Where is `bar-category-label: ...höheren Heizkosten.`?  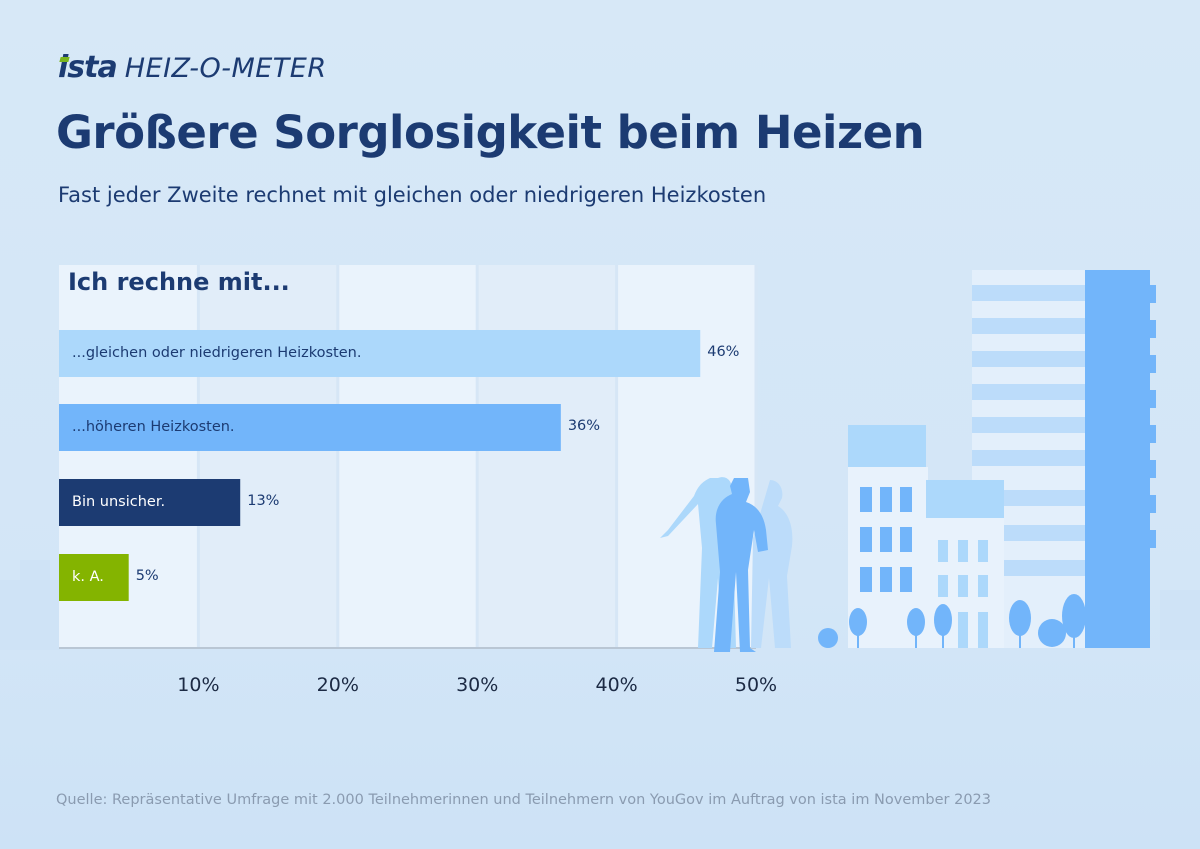
bar-category-label: ...höheren Heizkosten. is located at coordinates (153, 427).